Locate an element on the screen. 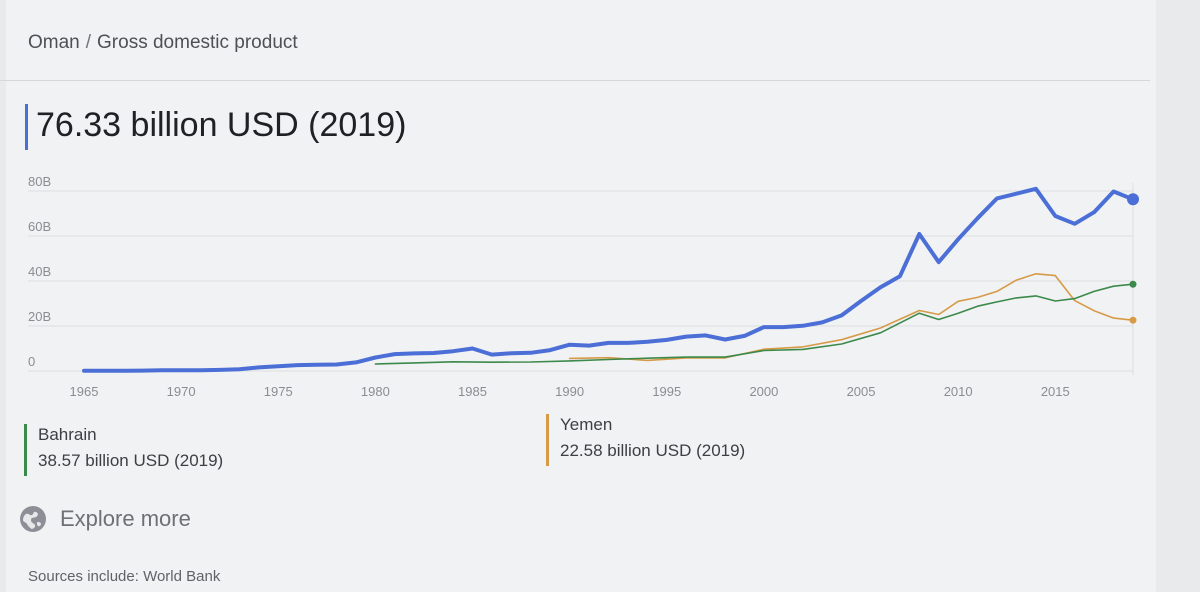  explore-more-link: Explore more is located at coordinates (105, 519).